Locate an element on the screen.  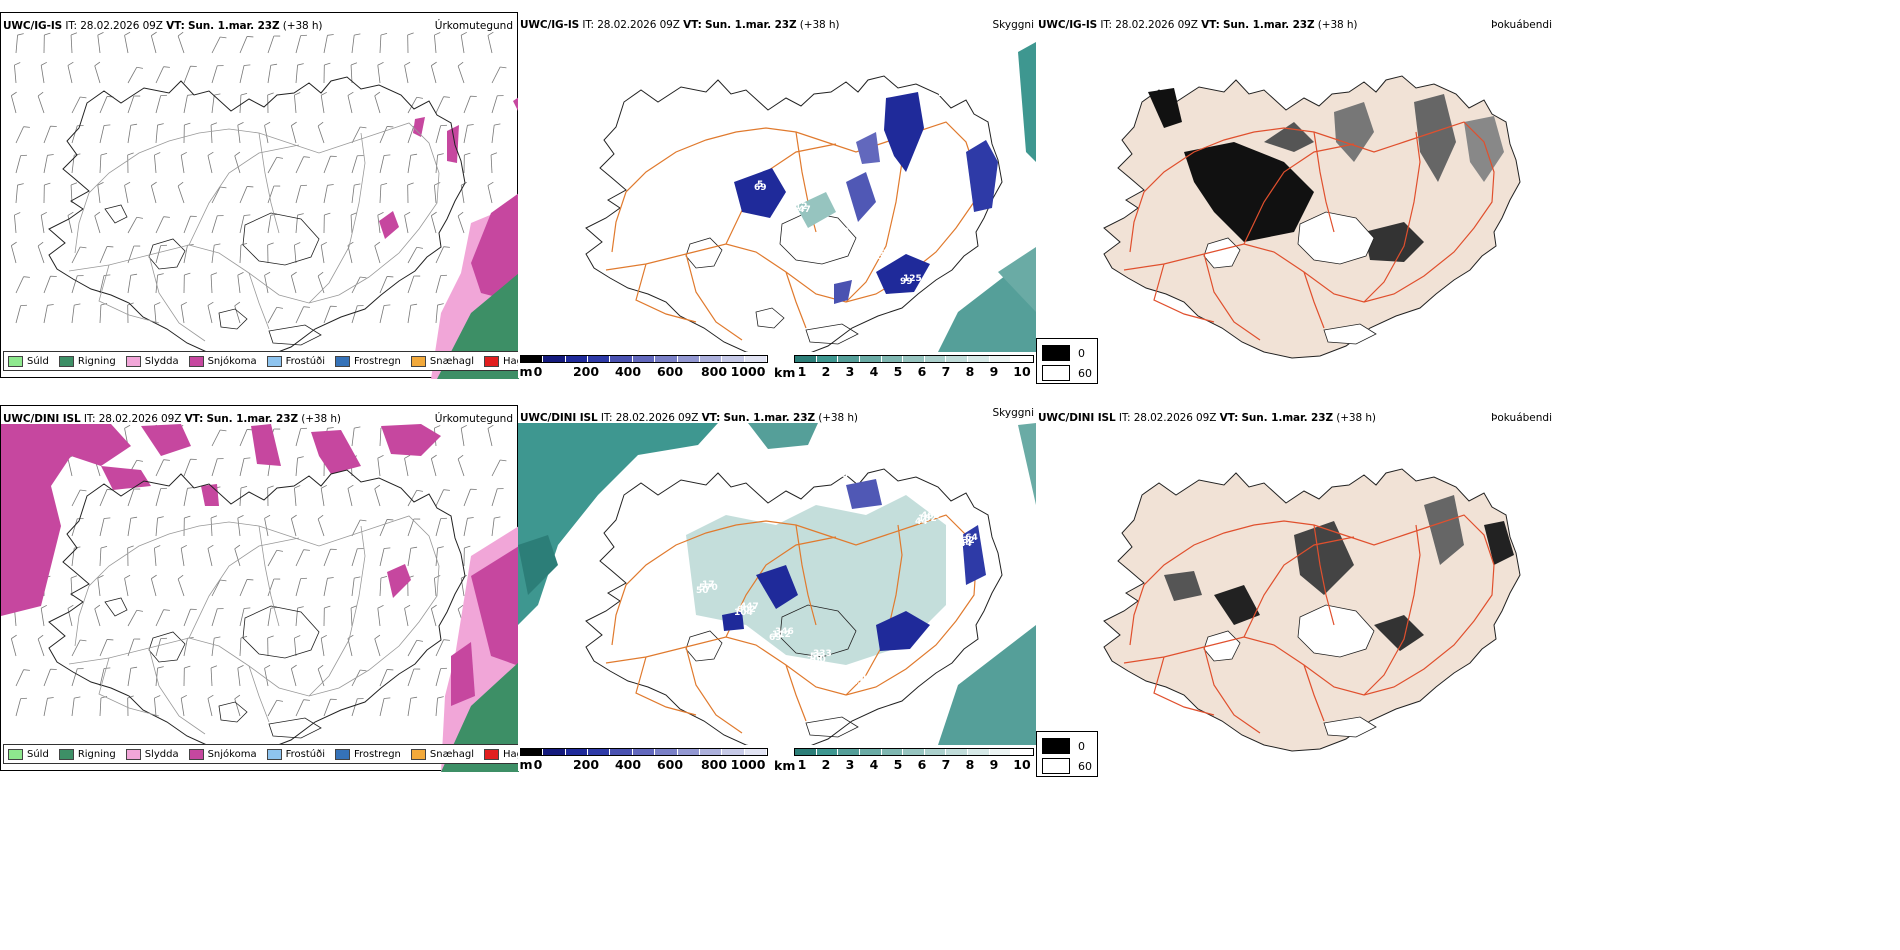
colorbar-tick: 400 is located at coordinates (628, 764).